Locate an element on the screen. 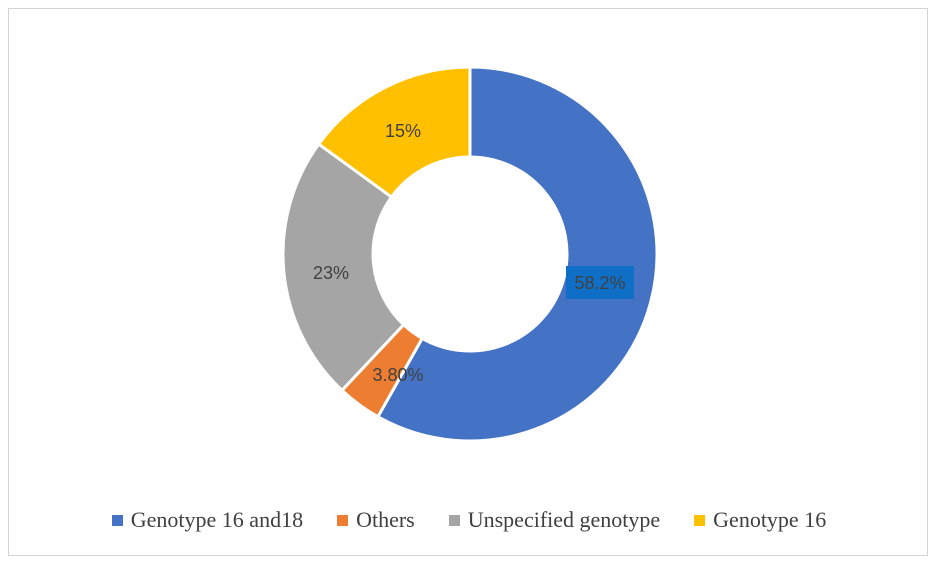 The width and height of the screenshot is (938, 566). legend-label-unspecified-genotype: Unspecified genotype is located at coordinates (564, 519).